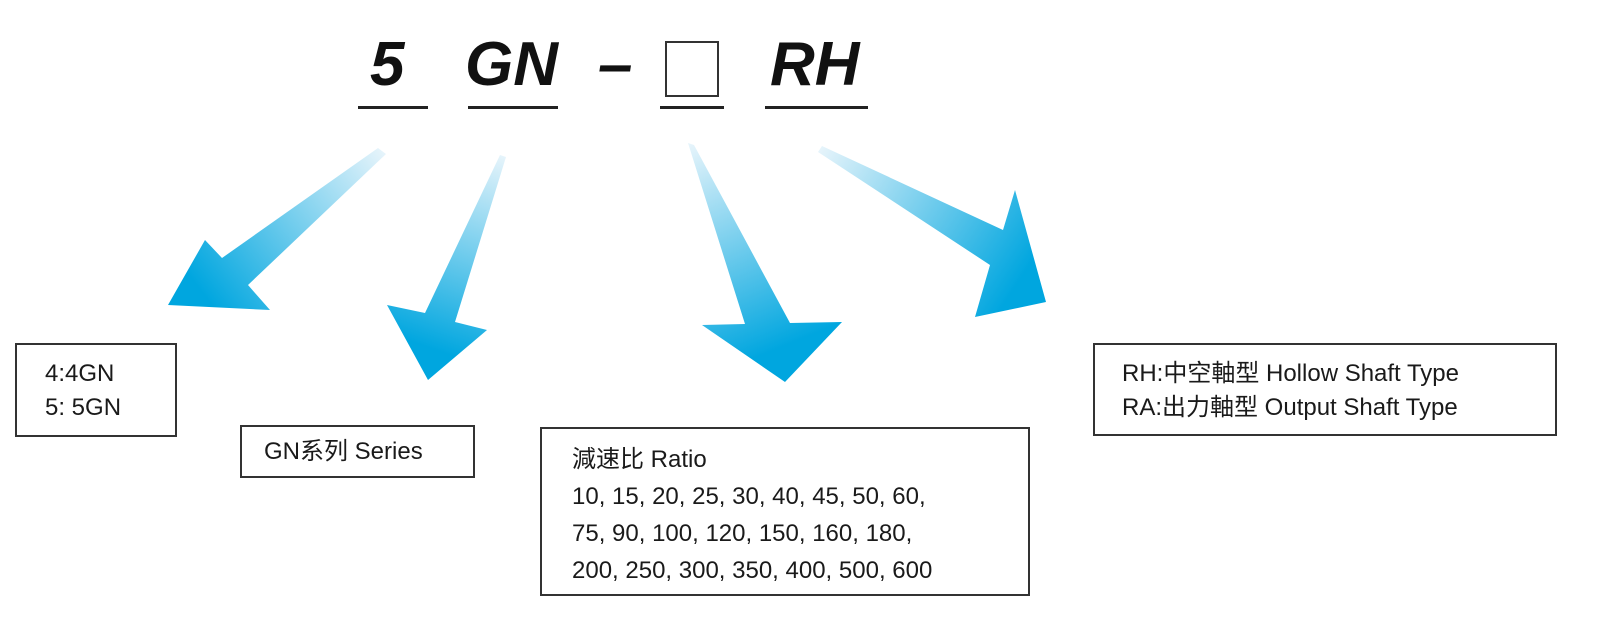 The image size is (1623, 622). Describe the element at coordinates (1290, 373) in the screenshot. I see `shaft-option-rh: RH:中空軸型 Hollow Shaft Type` at that location.